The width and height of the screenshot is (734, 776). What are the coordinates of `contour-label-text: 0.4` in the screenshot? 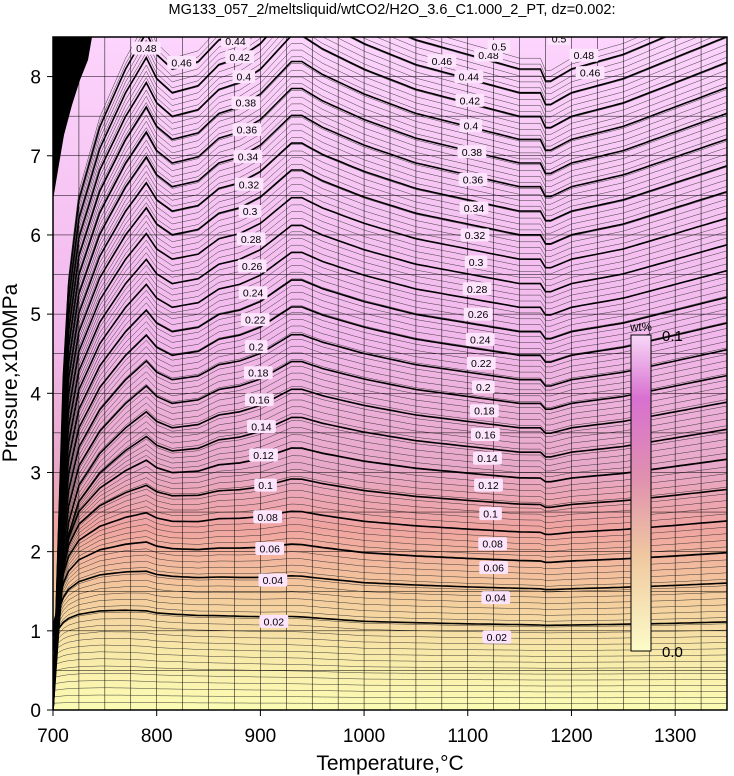 It's located at (243, 78).